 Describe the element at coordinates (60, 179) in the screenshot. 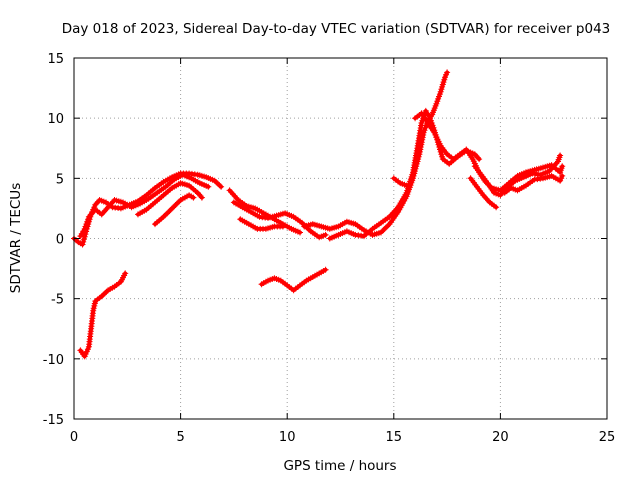

I see `y-tick-label: 5` at that location.